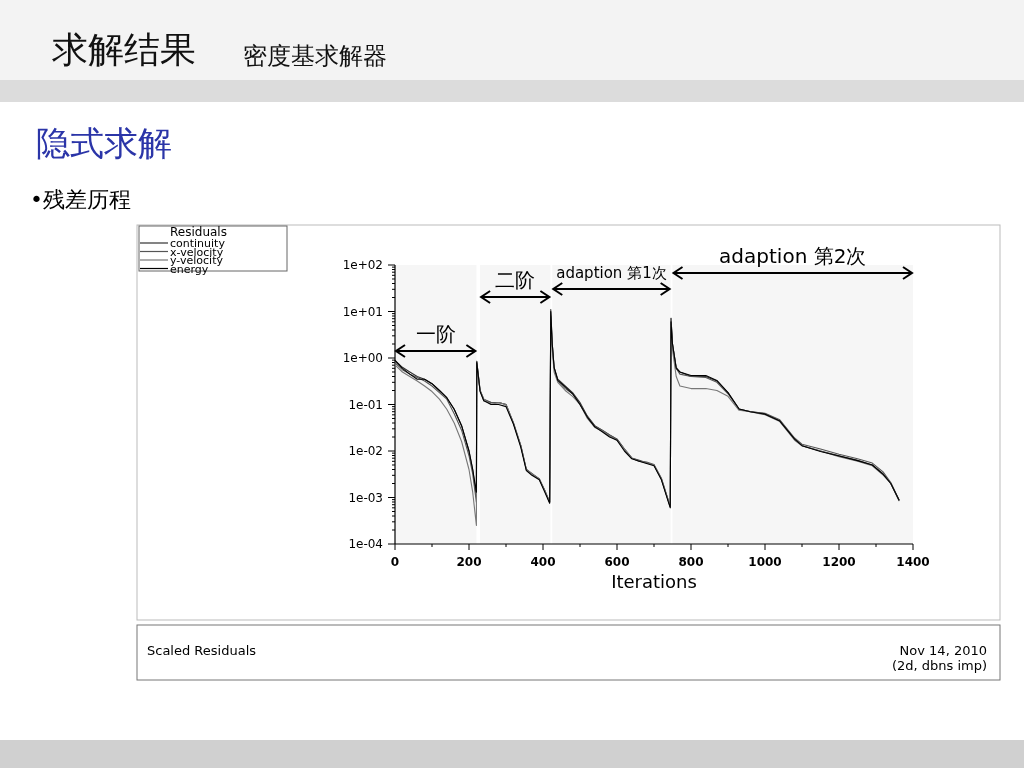 This screenshot has width=1024, height=768. What do you see at coordinates (515, 280) in the screenshot?
I see `band-label: 二阶` at bounding box center [515, 280].